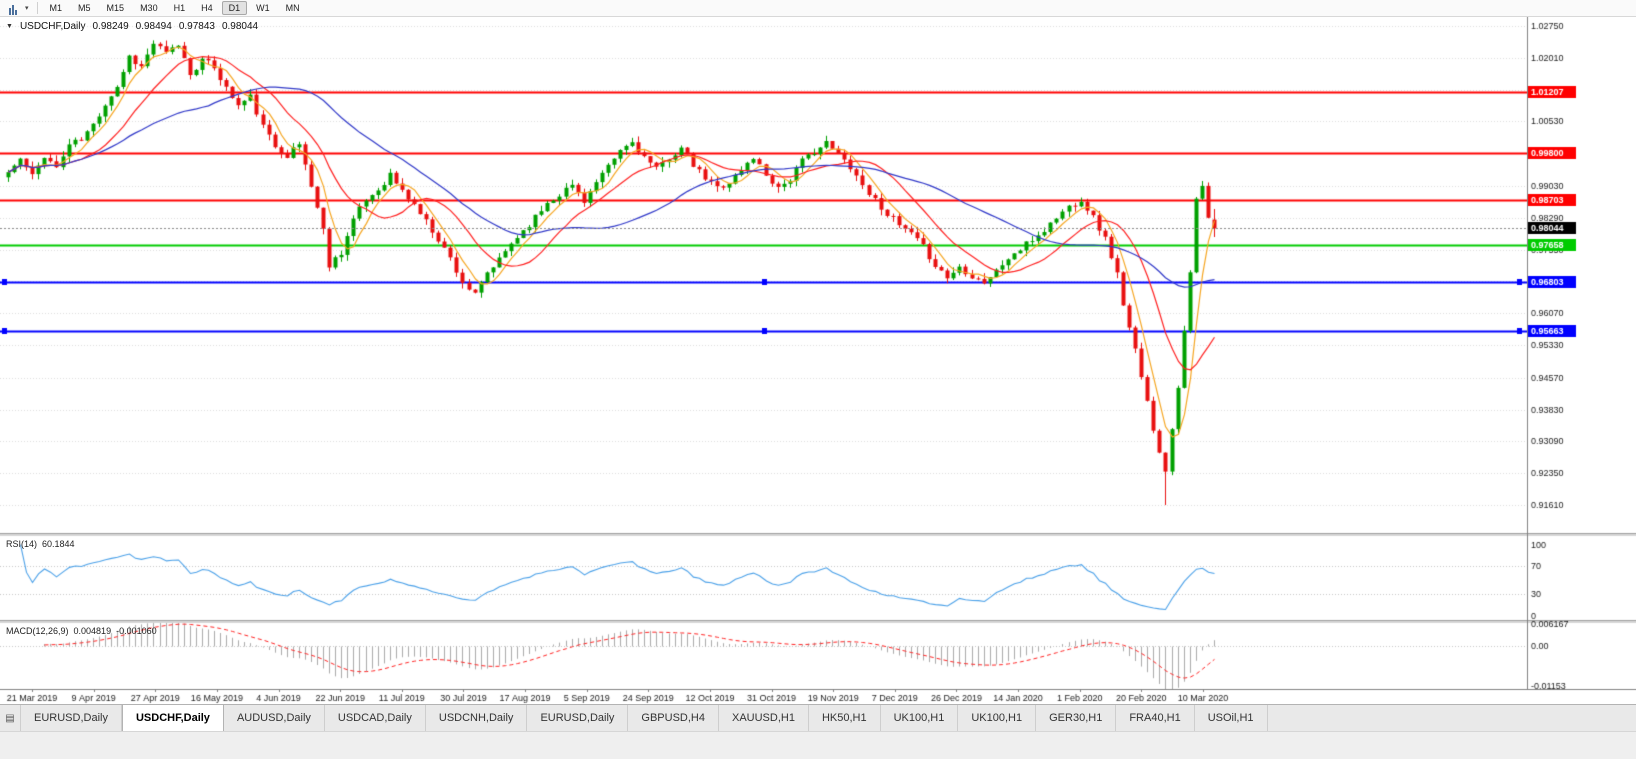  What do you see at coordinates (263, 8) in the screenshot?
I see `timeframe-button-w1: W1` at bounding box center [263, 8].